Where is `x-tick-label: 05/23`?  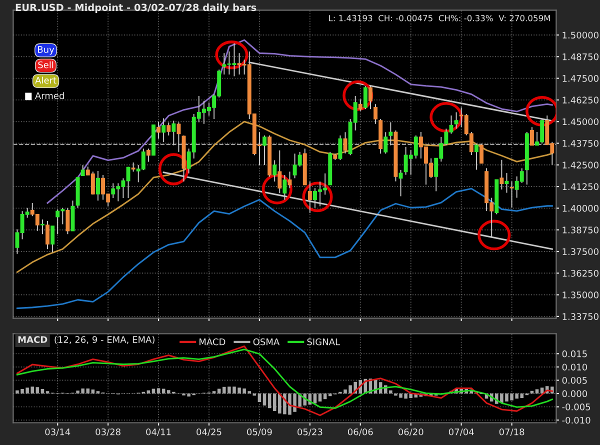 x-tick-label: 05/23 is located at coordinates (310, 432).